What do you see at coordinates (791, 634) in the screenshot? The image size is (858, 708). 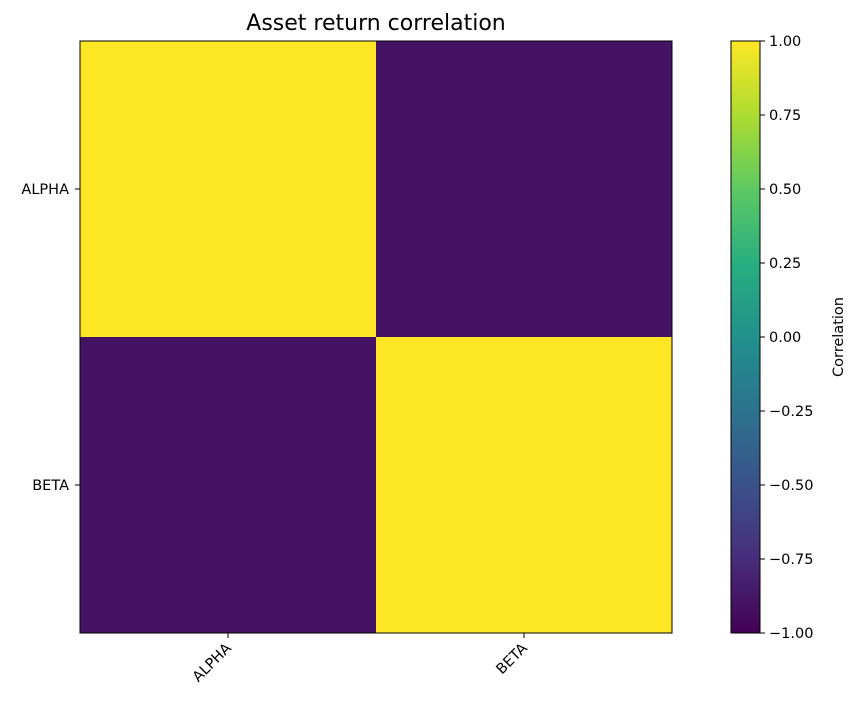 I see `colorbar-tick-label: −1.00` at bounding box center [791, 634].